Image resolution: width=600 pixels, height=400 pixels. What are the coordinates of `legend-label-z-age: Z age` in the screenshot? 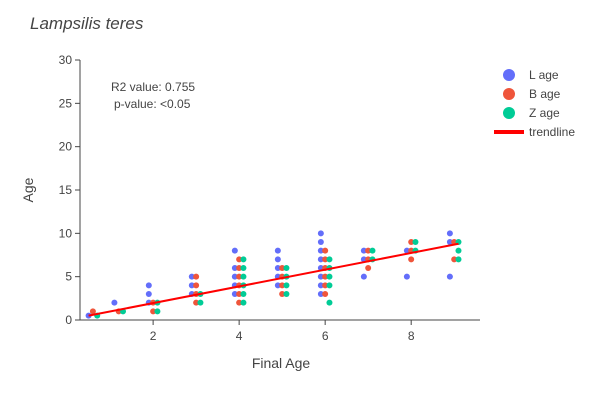 It's located at (544, 113).